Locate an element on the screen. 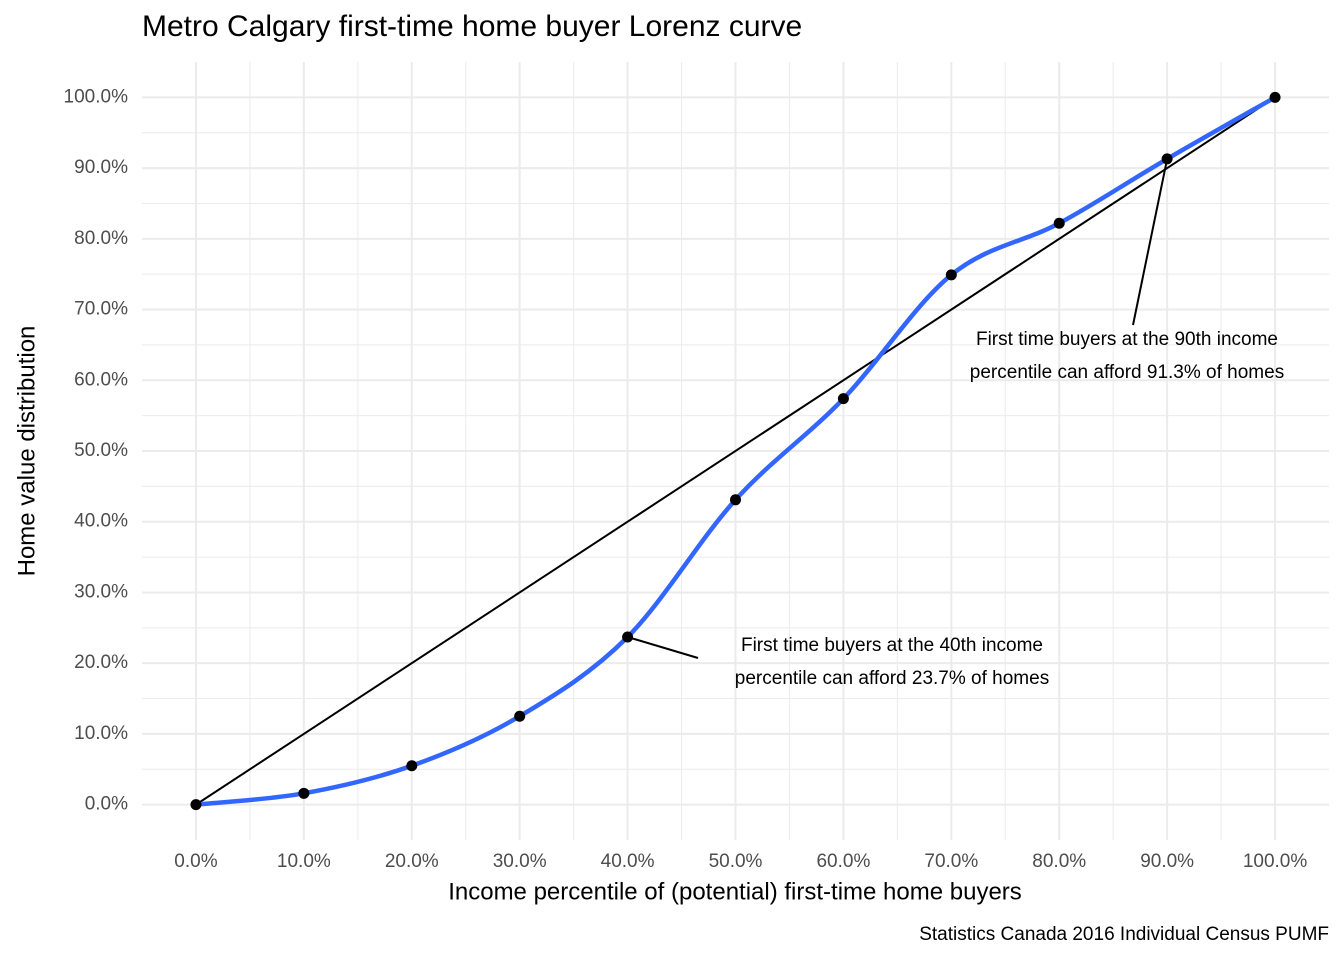 The height and width of the screenshot is (960, 1344). y-tick-label: 0.0% is located at coordinates (106, 804).